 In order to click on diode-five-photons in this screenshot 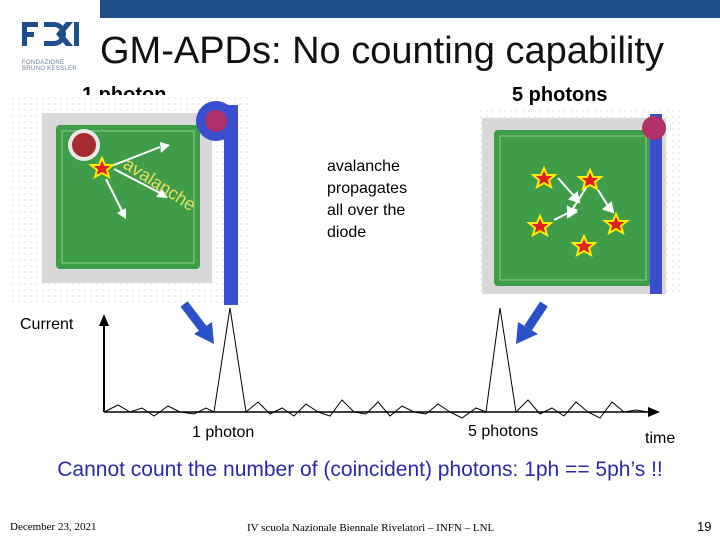, I will do `click(581, 202)`.